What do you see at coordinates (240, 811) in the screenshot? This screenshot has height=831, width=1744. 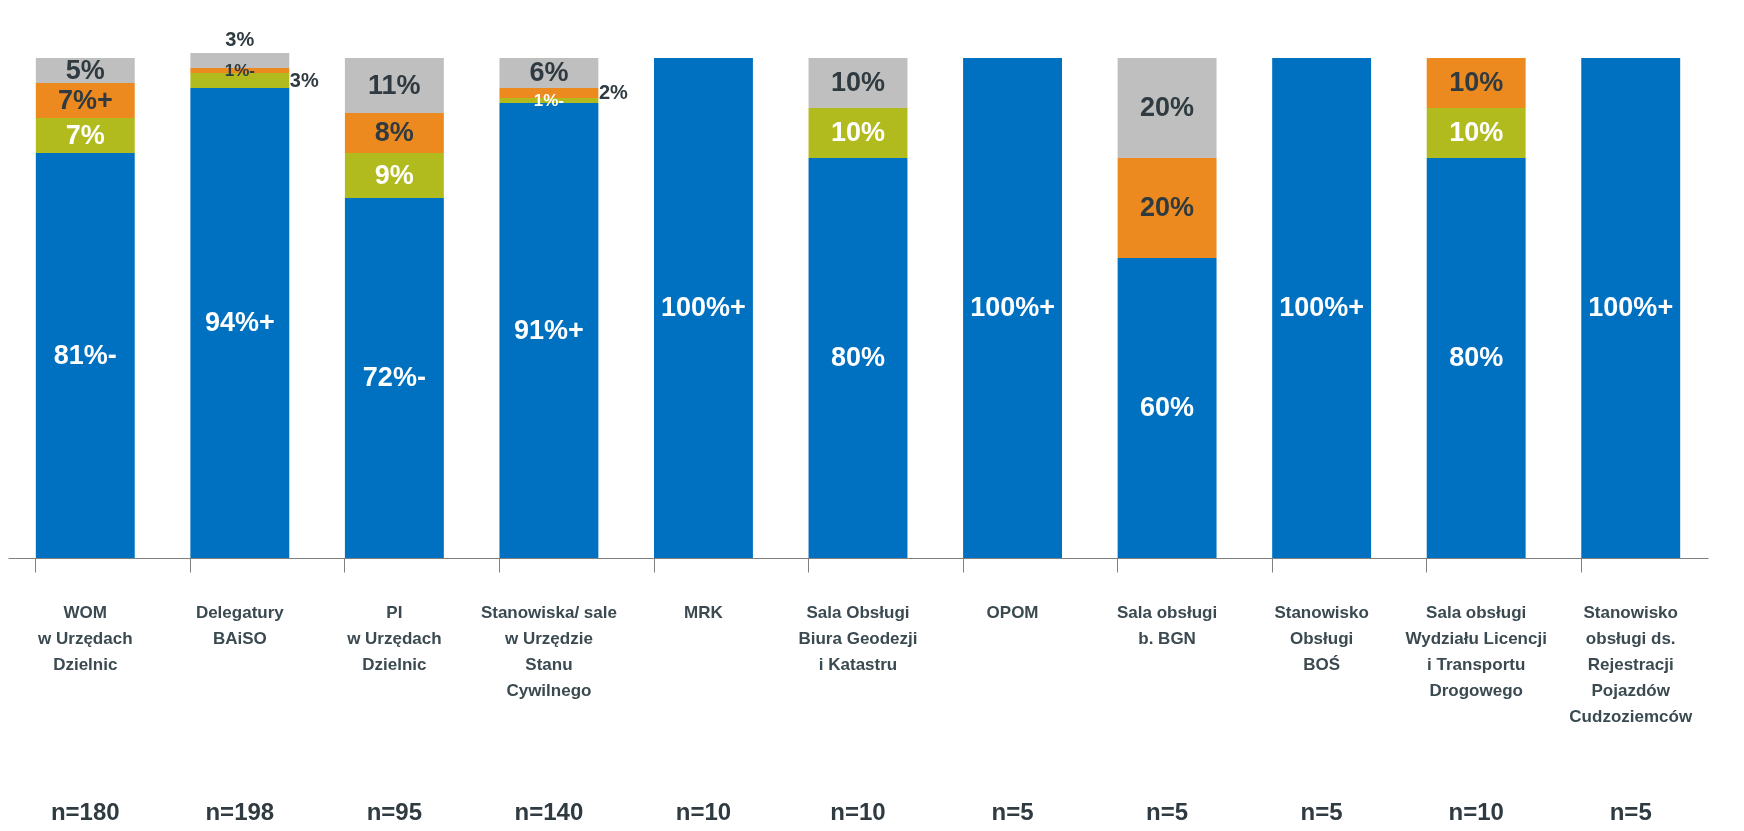 I see `text: n=198` at bounding box center [240, 811].